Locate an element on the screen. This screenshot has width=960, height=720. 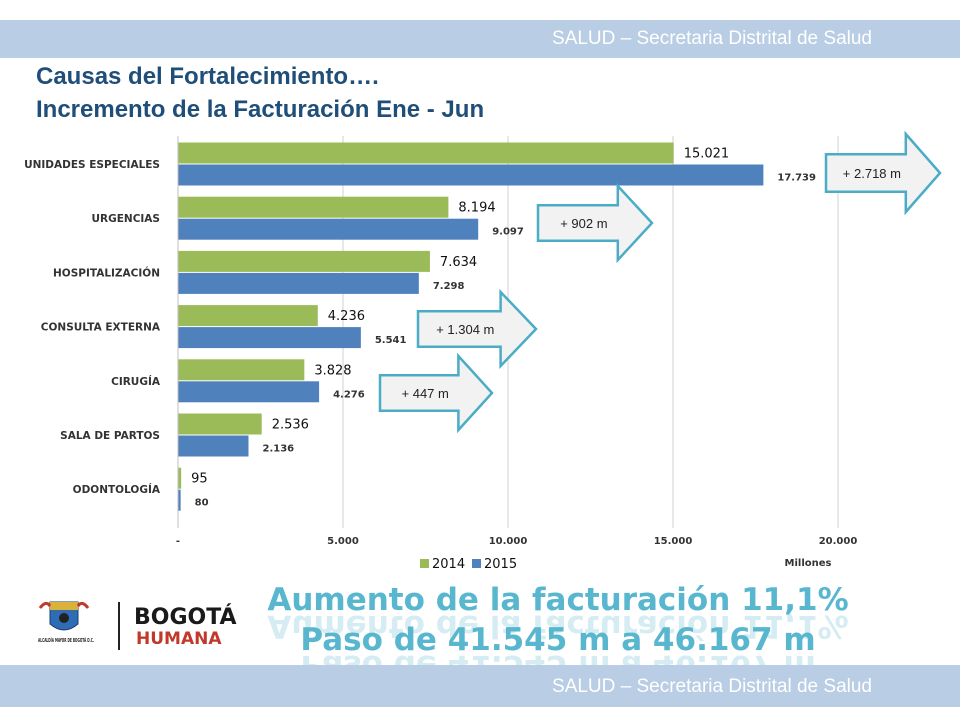
footer-text: SALUD – Secretaria Distrital de Salud is located at coordinates (712, 686).